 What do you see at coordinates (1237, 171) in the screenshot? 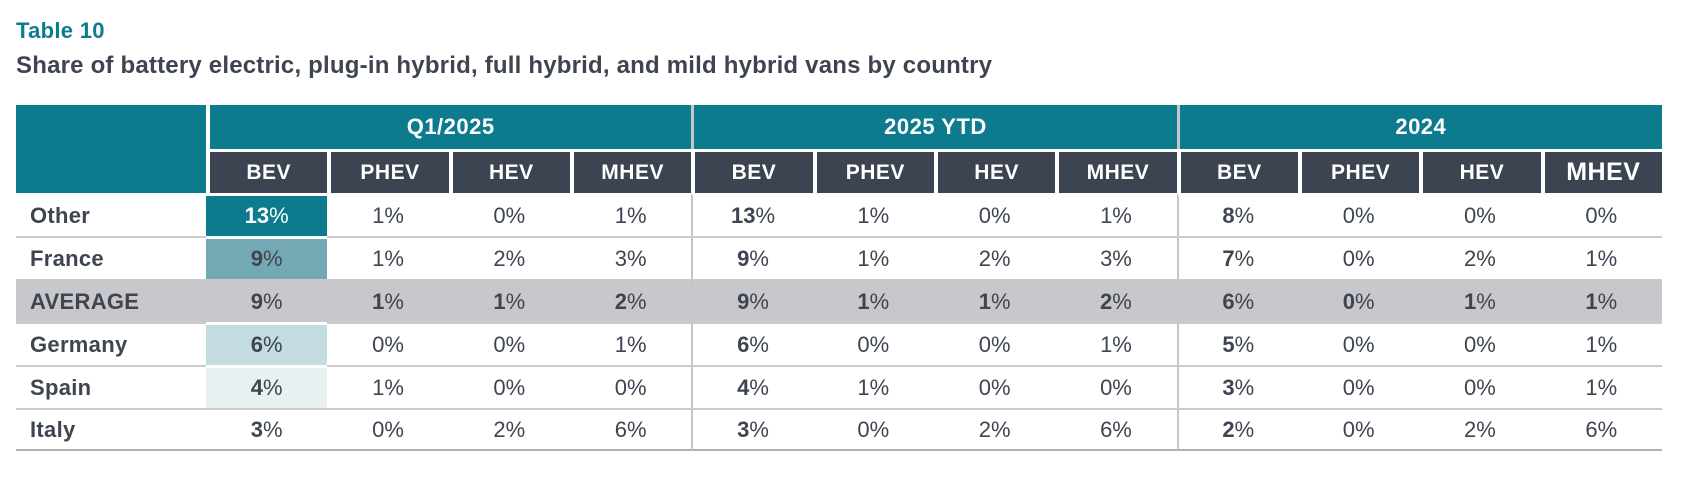
I see `column-header-2024-bev: BEV` at bounding box center [1237, 171].